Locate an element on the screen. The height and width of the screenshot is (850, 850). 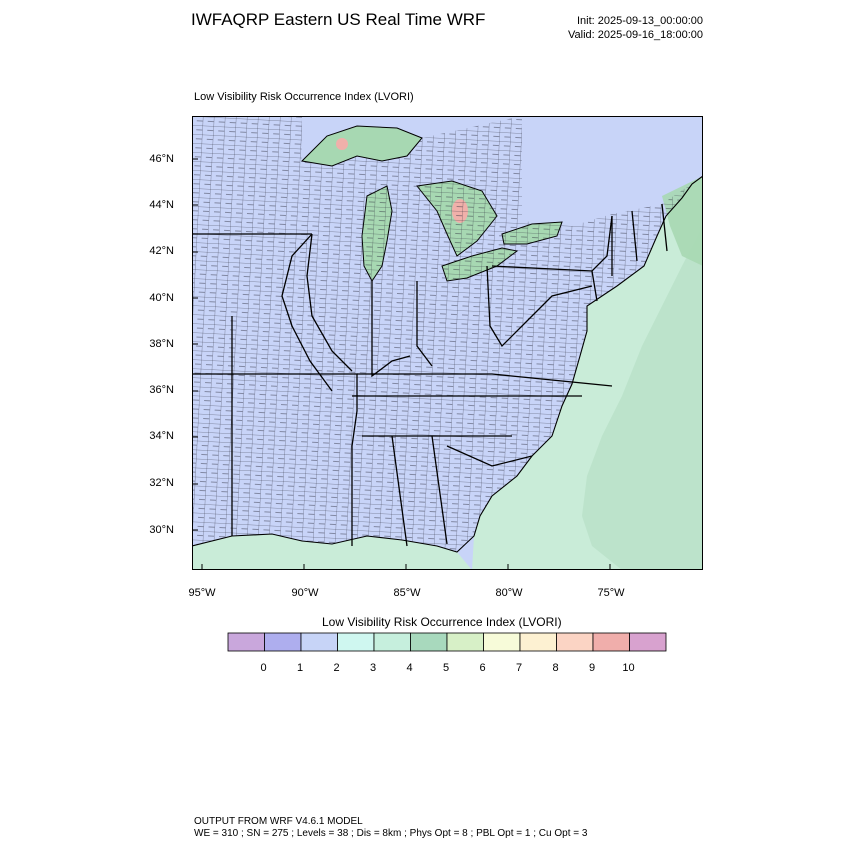
lon-label-85: 85°W is located at coordinates (407, 593).